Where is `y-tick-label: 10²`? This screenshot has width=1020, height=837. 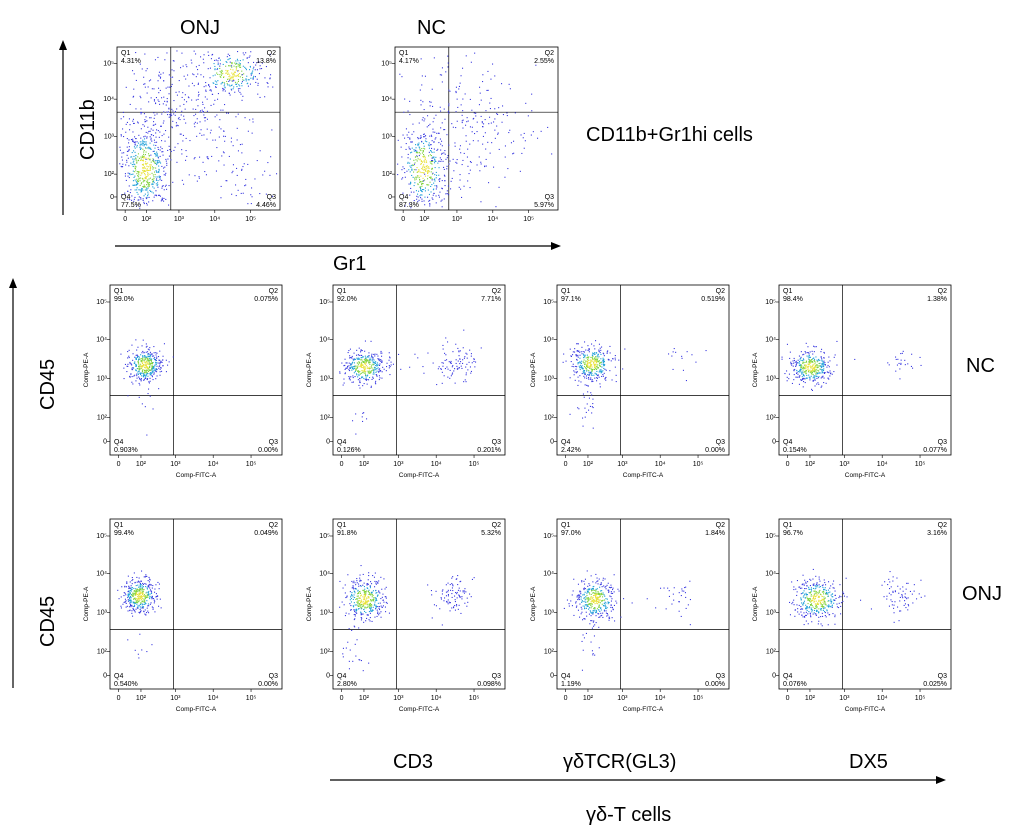
y-tick-label: 10² is located at coordinates (771, 418).